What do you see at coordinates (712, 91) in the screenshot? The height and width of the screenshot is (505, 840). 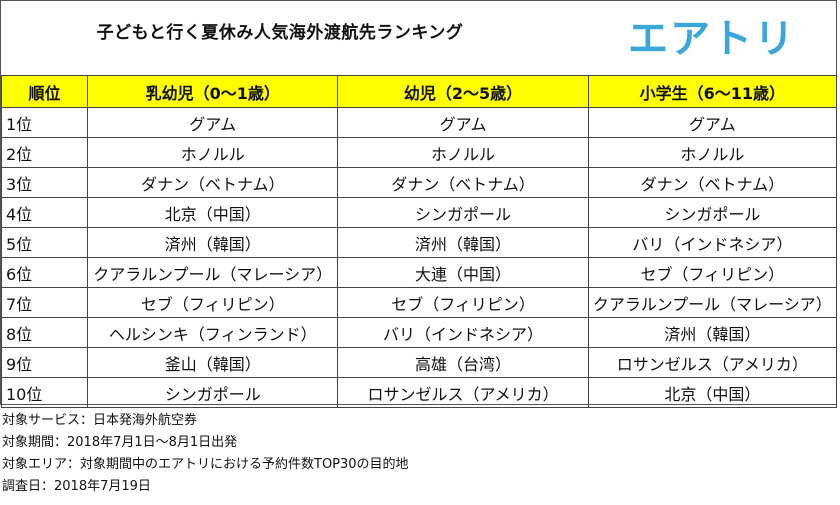 I see `column-header-elementary: 小学生（6～11歳）` at bounding box center [712, 91].